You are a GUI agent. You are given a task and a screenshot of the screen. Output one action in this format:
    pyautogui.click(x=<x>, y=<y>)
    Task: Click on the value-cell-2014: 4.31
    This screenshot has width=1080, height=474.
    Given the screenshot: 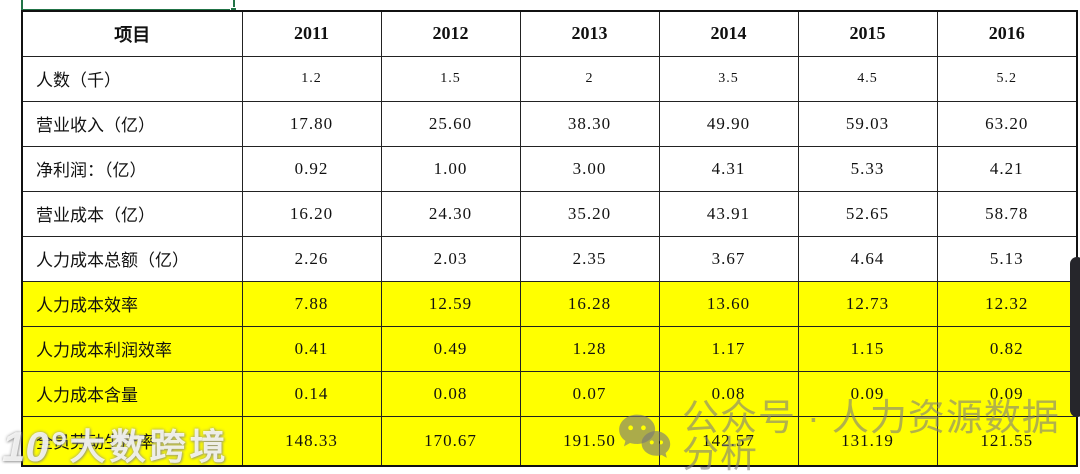 What is the action you would take?
    pyautogui.click(x=728, y=168)
    